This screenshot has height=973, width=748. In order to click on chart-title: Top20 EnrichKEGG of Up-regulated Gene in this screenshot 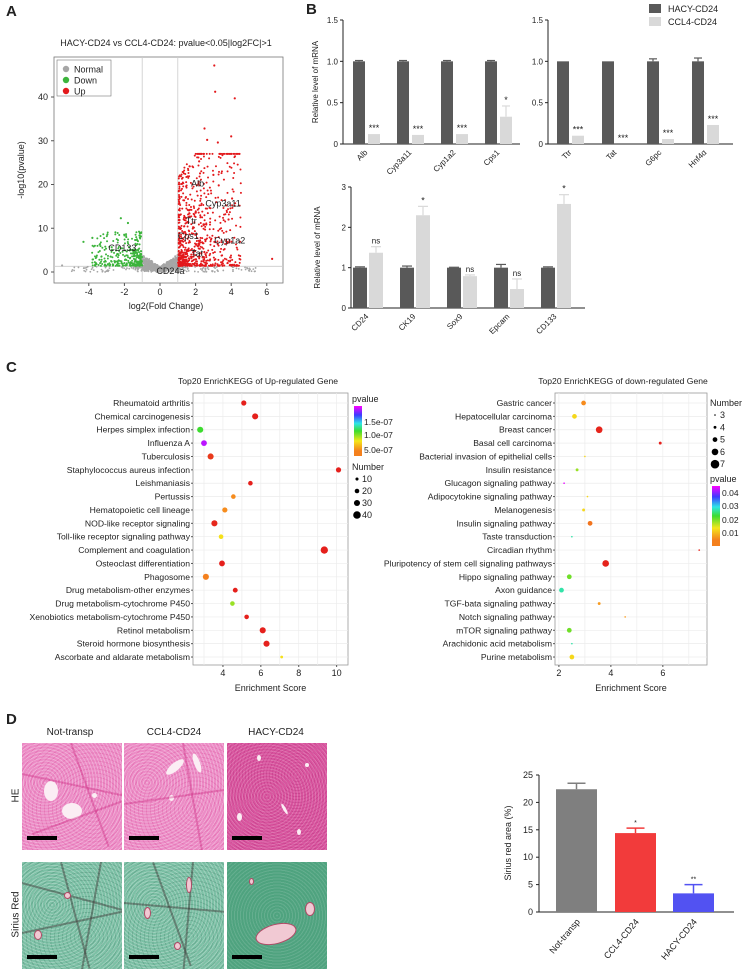, I will do `click(258, 381)`.